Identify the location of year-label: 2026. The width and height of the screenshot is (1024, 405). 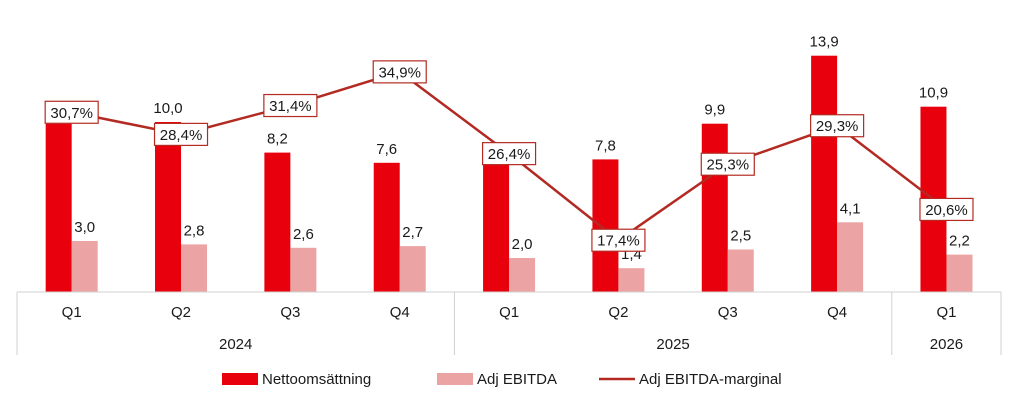
(946, 344).